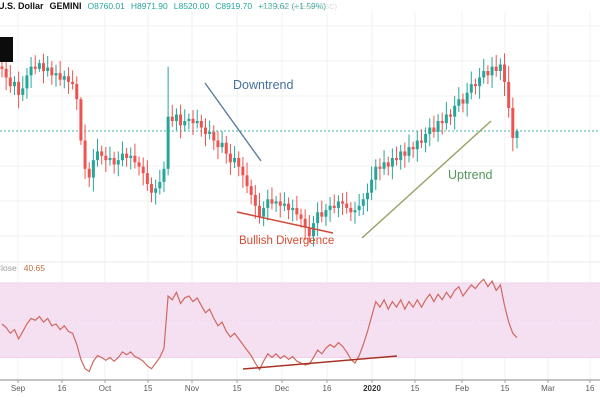 The image size is (600, 400). I want to click on x-axis-label: Feb, so click(462, 388).